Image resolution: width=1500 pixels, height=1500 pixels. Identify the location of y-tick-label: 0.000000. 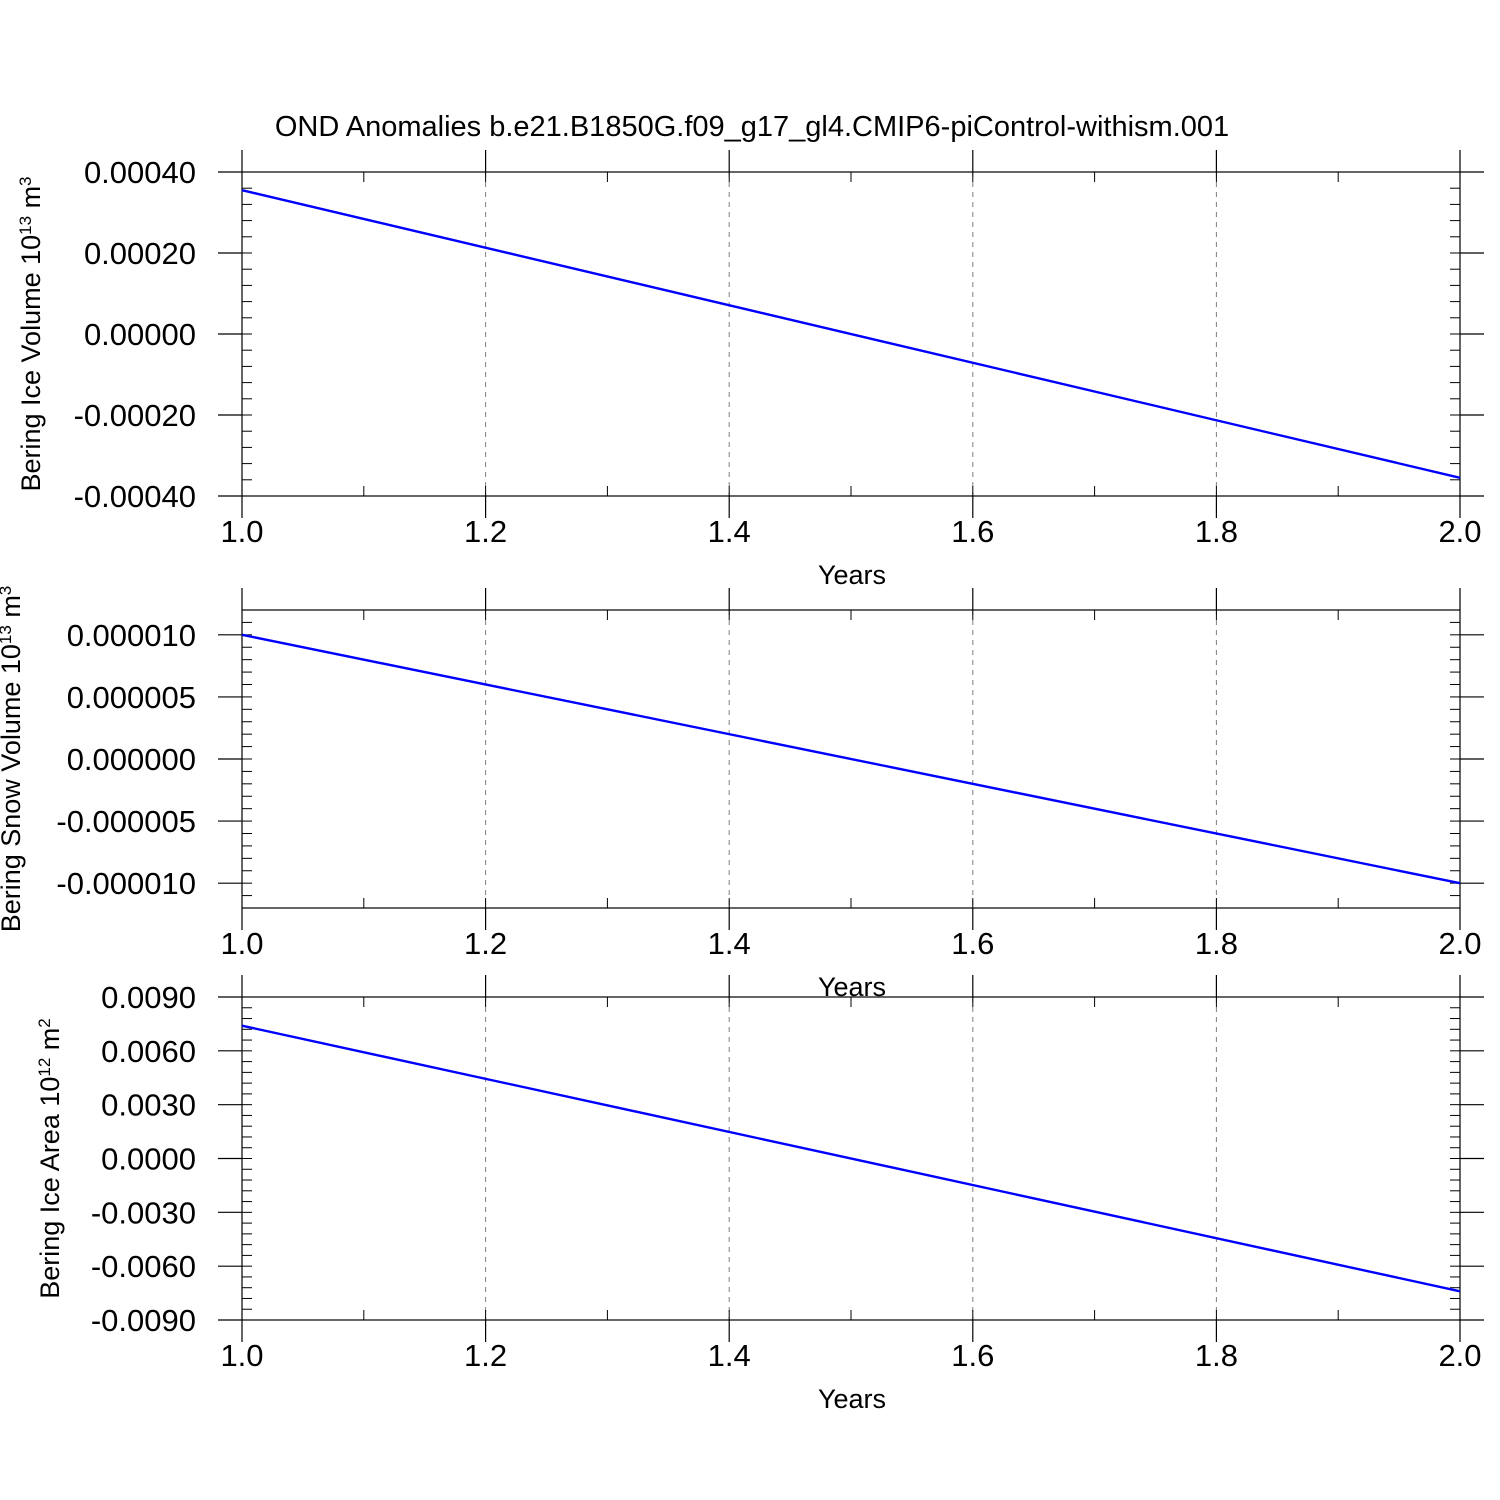
(131, 759).